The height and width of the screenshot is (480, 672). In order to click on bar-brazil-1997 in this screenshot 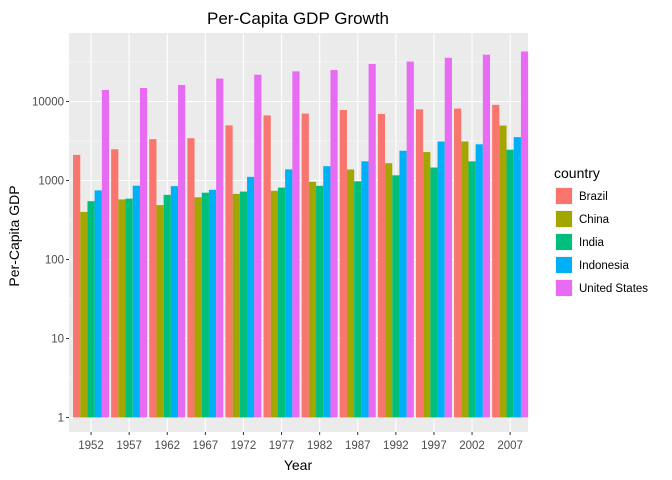, I will do `click(419, 263)`.